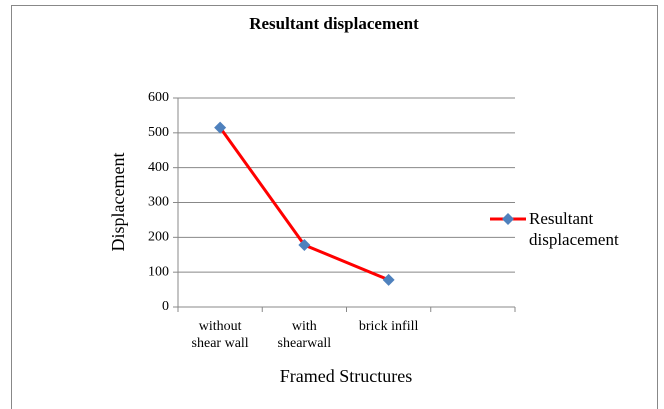 This screenshot has height=409, width=664. What do you see at coordinates (304, 335) in the screenshot?
I see `x-tick-label: with shearwall` at bounding box center [304, 335].